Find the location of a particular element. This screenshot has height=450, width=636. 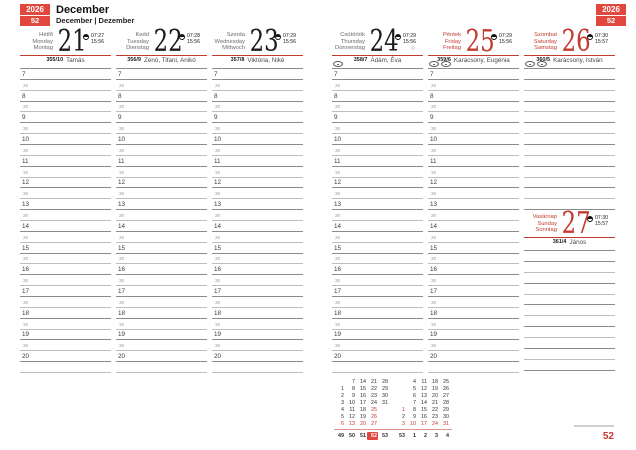

week-number: 2 is located at coordinates (425, 435).